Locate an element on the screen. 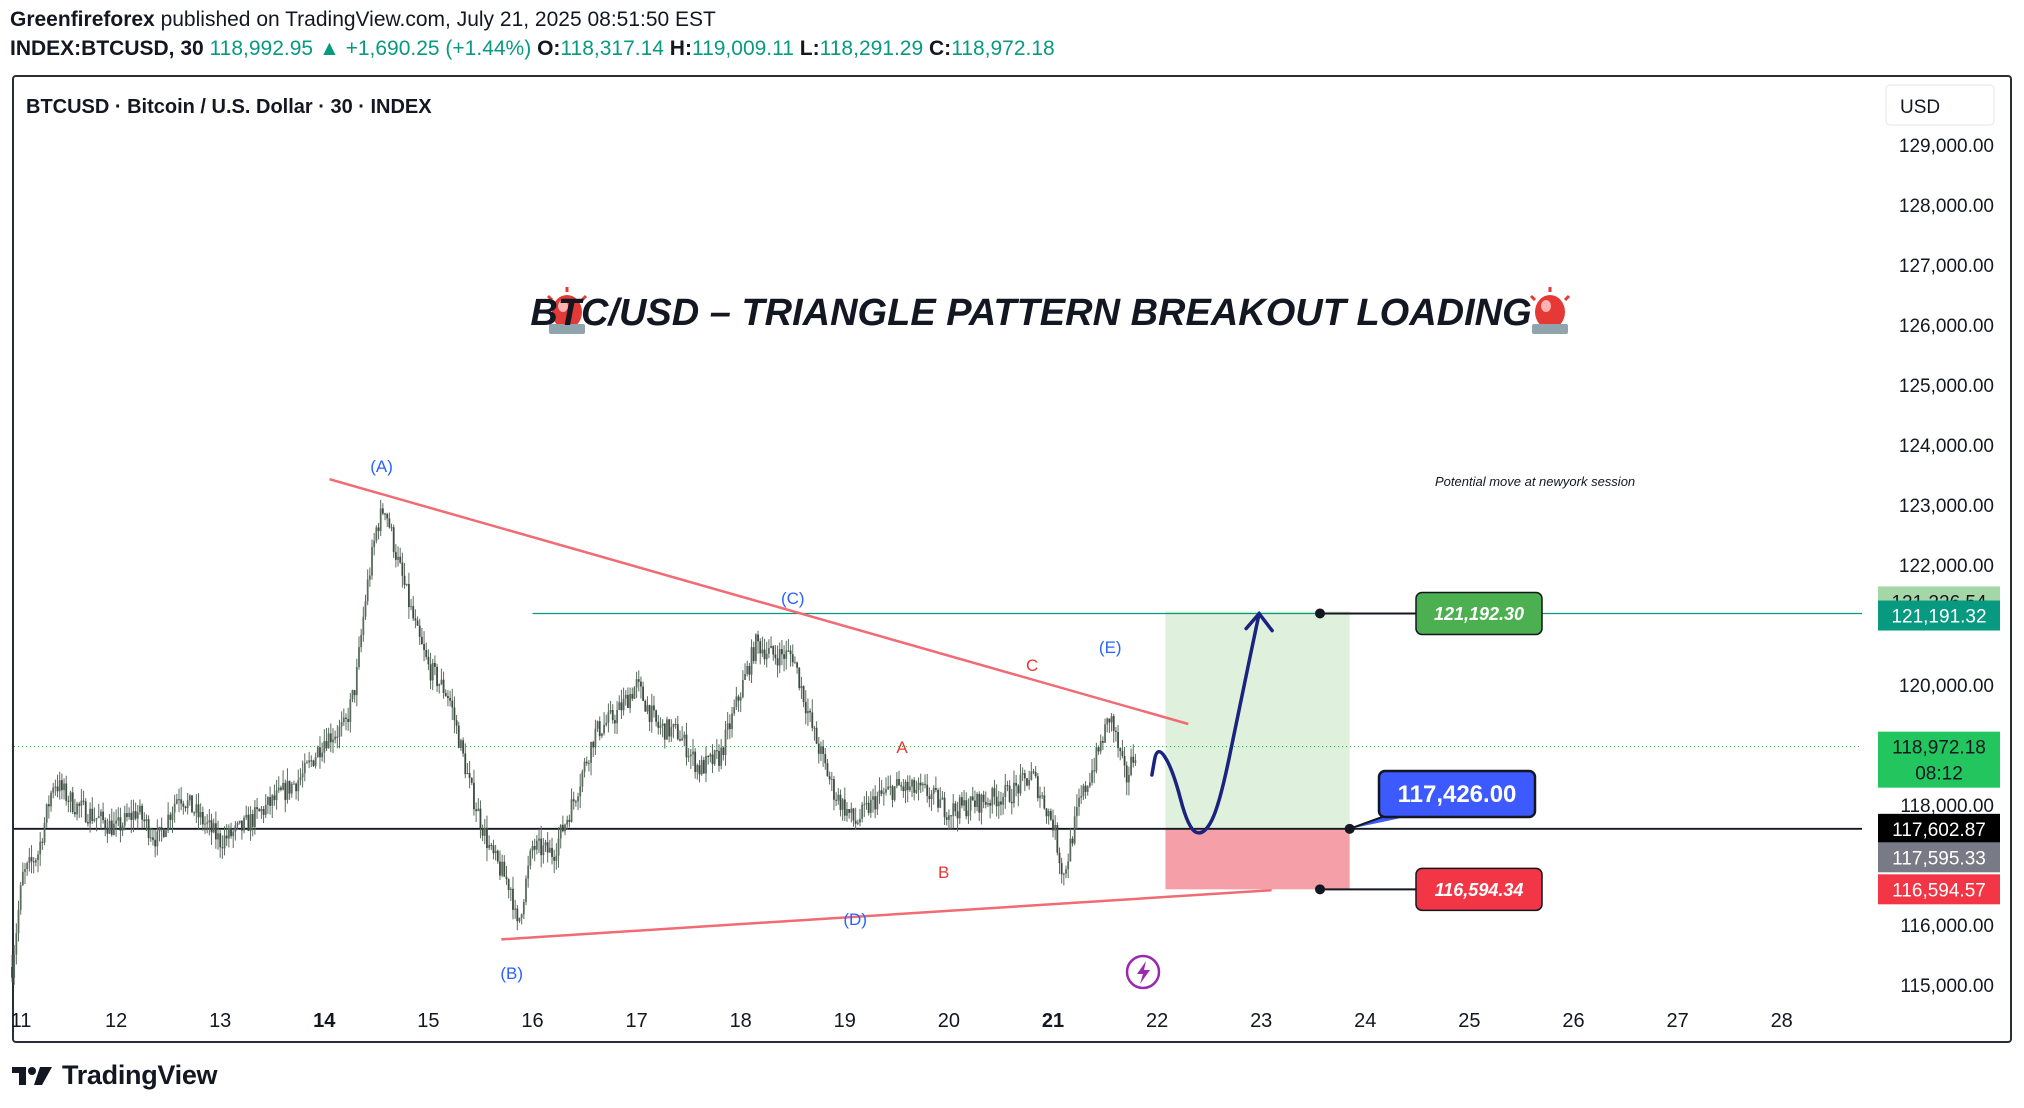  y-tick-label: 126,000.00 is located at coordinates (1946, 326).